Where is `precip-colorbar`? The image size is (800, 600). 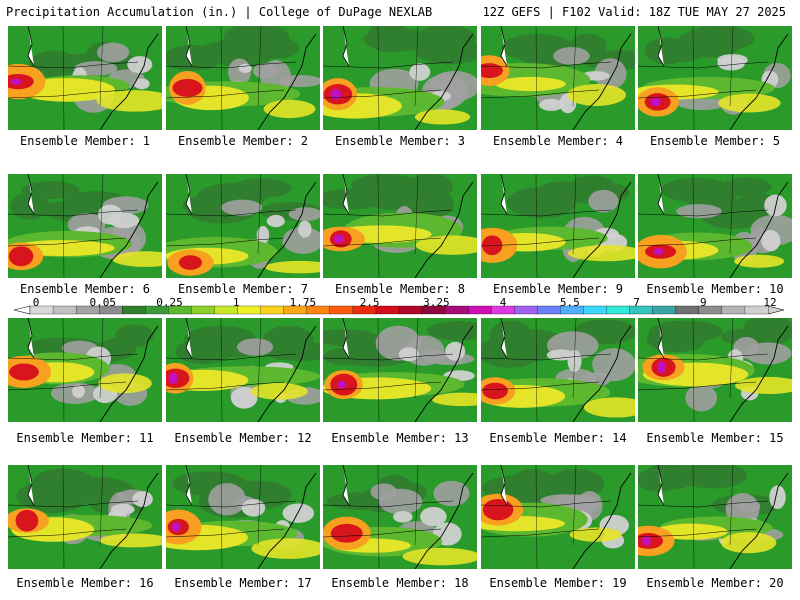 precip-colorbar is located at coordinates (399, 310).